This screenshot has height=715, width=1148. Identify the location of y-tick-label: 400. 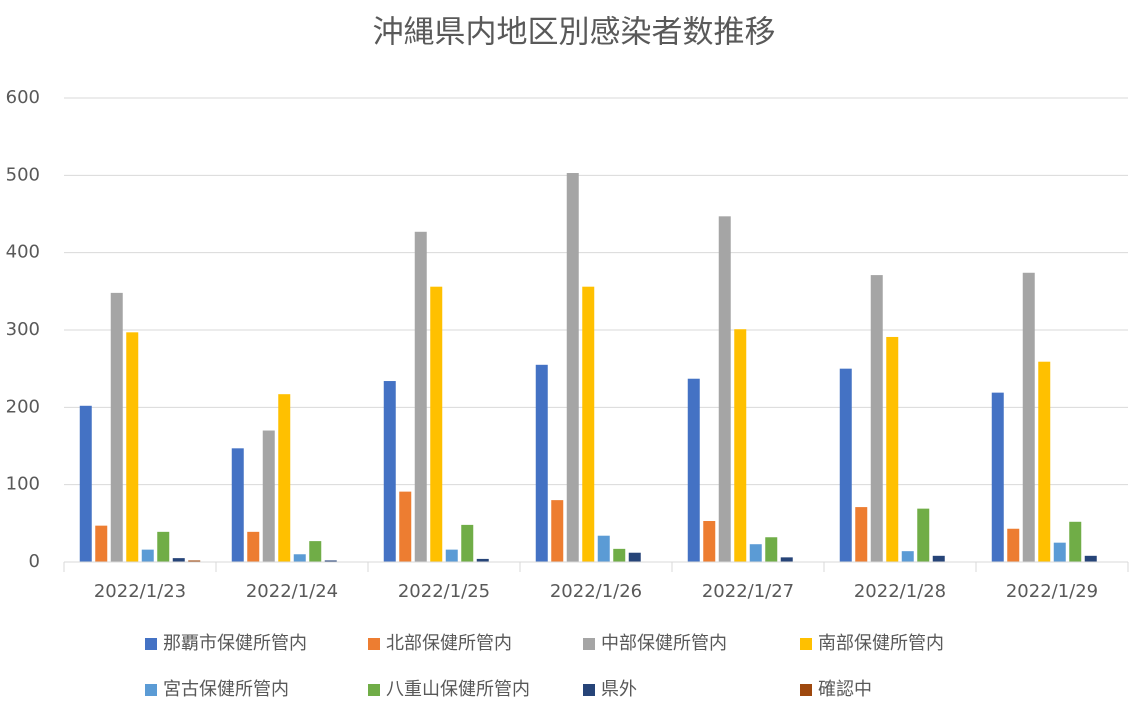
(23, 252).